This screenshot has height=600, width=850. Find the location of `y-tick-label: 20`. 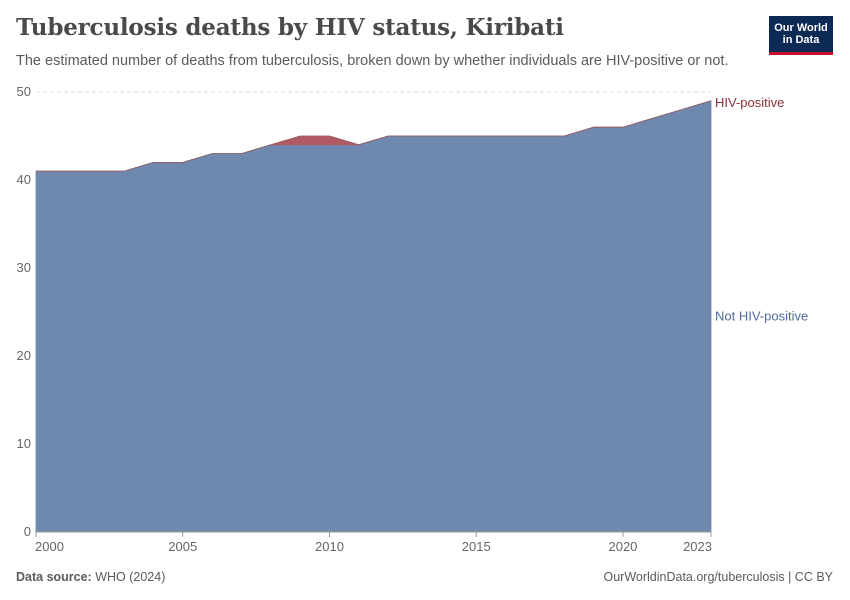

y-tick-label: 20 is located at coordinates (24, 355).